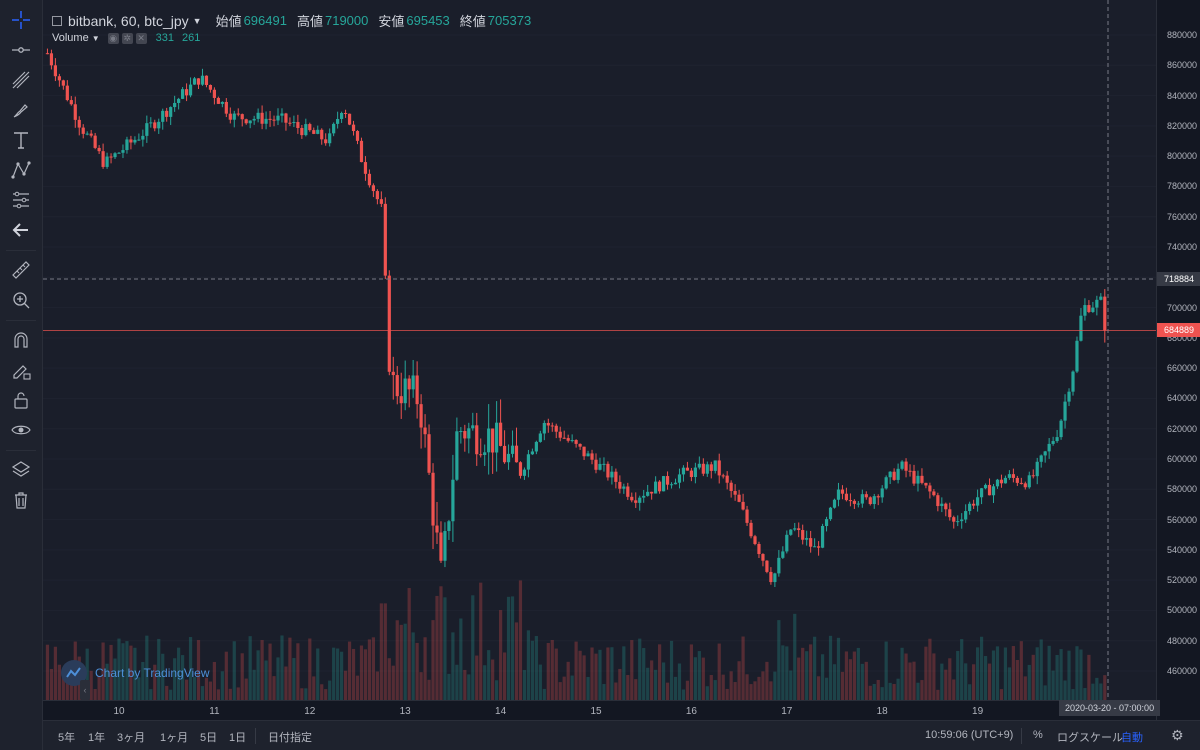 The width and height of the screenshot is (1200, 750). What do you see at coordinates (21, 230) in the screenshot?
I see `back-arrow-icon` at bounding box center [21, 230].